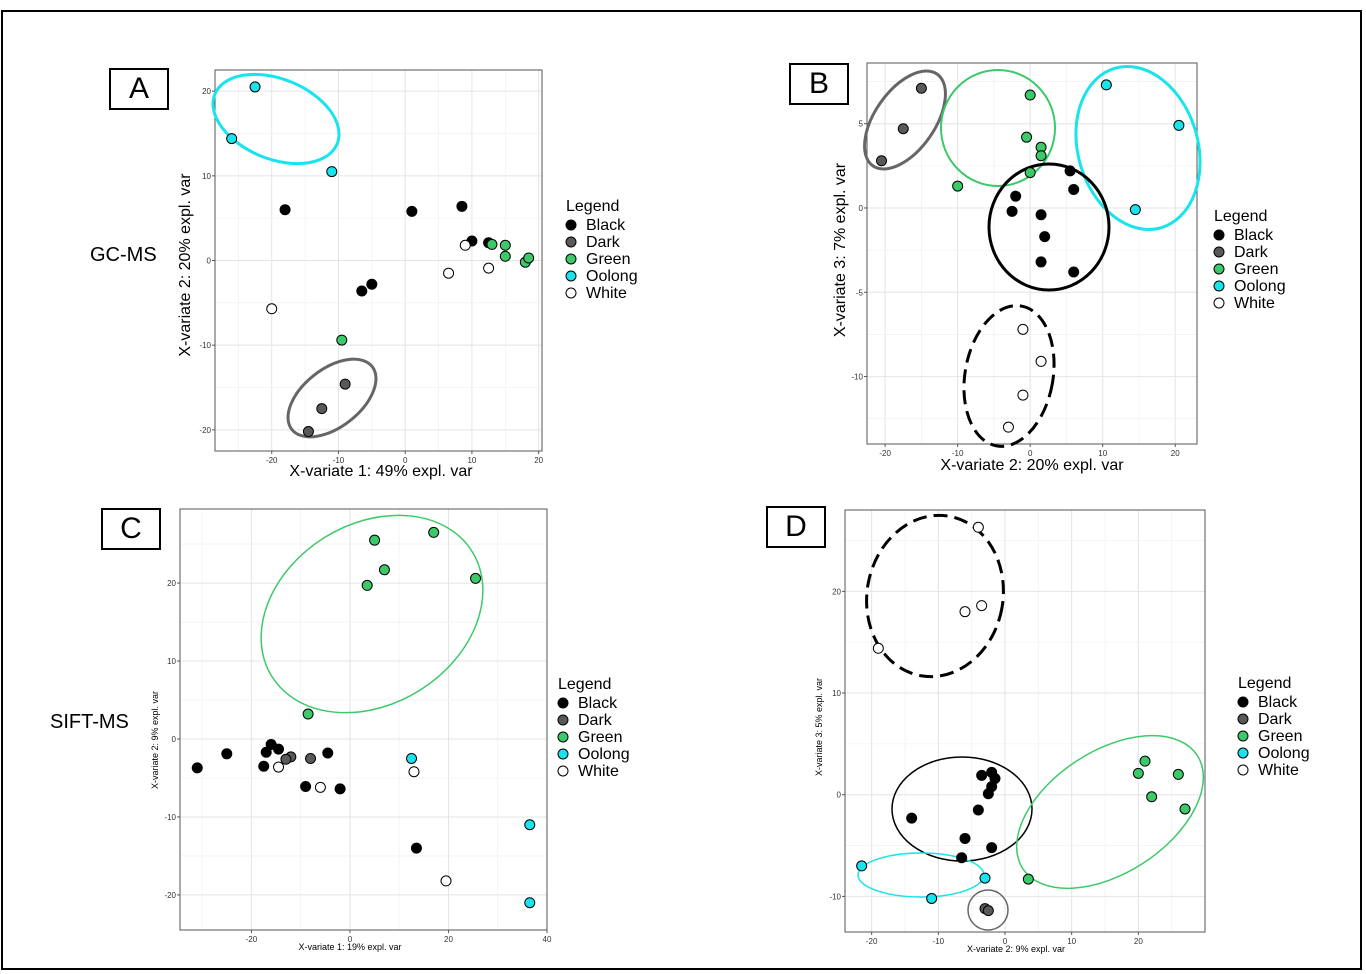 This screenshot has height=974, width=1366. What do you see at coordinates (171, 661) in the screenshot?
I see `y-tick-label: 10` at bounding box center [171, 661].